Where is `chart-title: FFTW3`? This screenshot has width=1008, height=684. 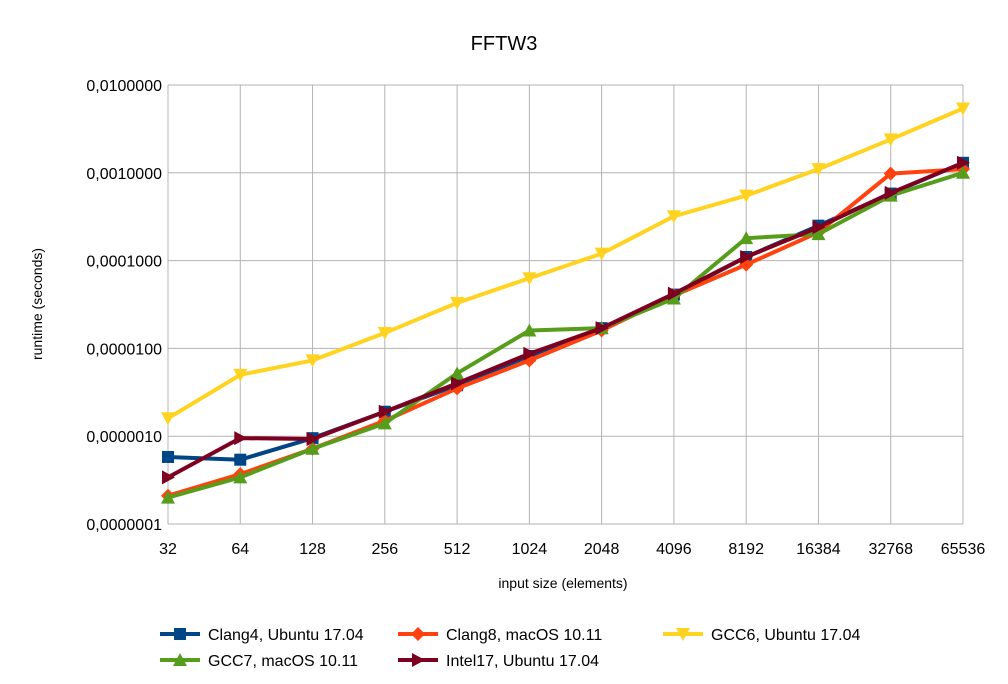 chart-title: FFTW3 is located at coordinates (504, 44).